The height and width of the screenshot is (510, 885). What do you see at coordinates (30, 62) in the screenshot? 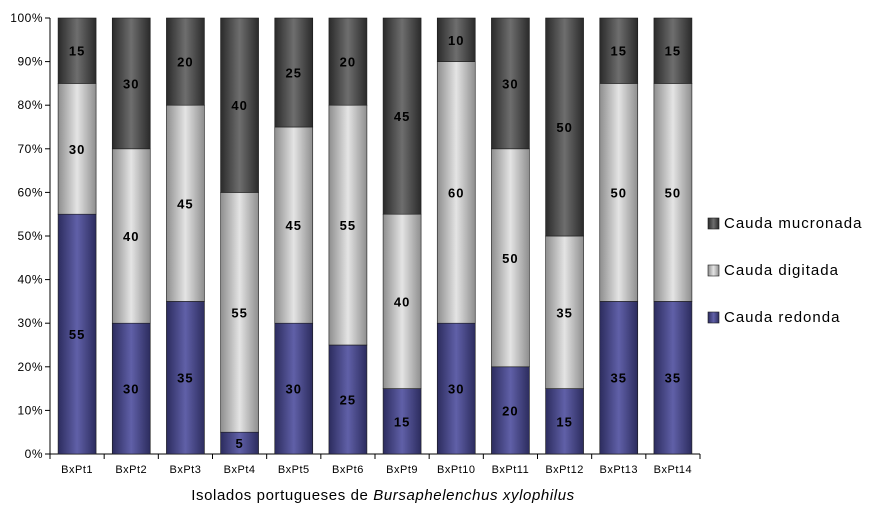
I see `y-tick-label: 90%` at bounding box center [30, 62].